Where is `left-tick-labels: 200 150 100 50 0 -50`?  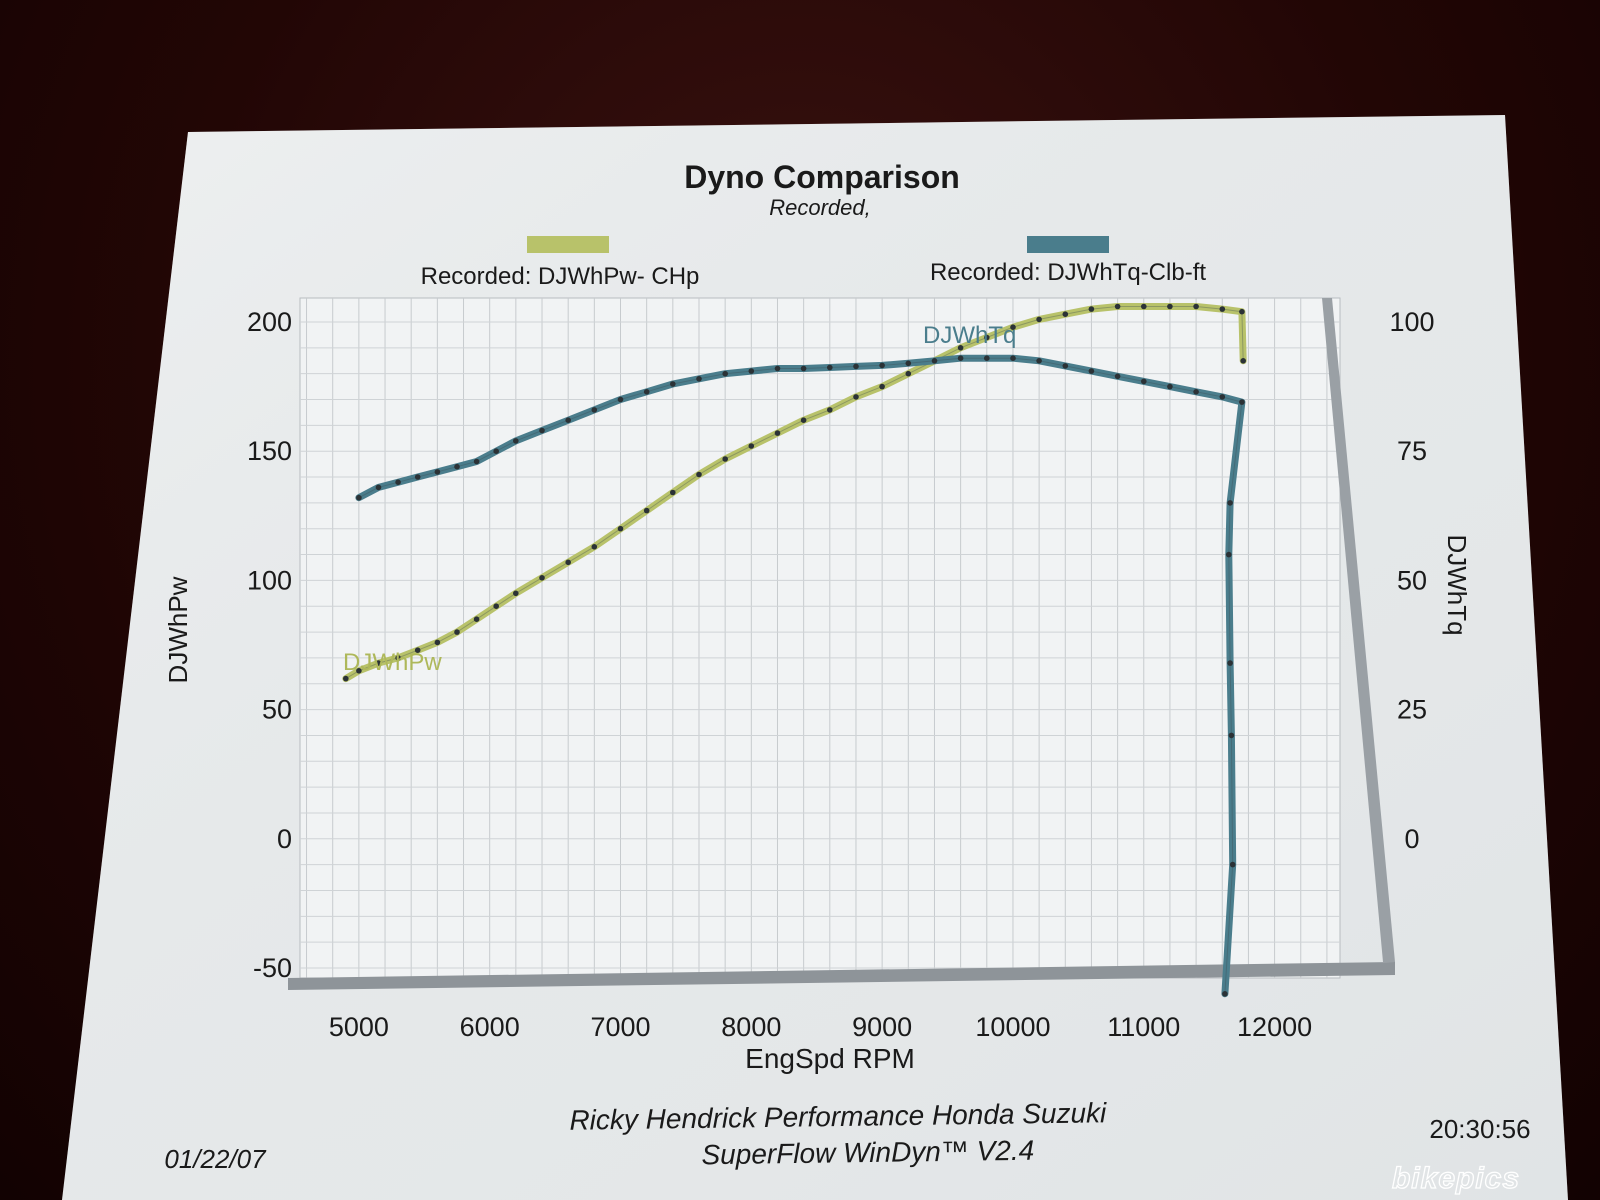 left-tick-labels: 200 150 100 50 0 -50 is located at coordinates (269, 645).